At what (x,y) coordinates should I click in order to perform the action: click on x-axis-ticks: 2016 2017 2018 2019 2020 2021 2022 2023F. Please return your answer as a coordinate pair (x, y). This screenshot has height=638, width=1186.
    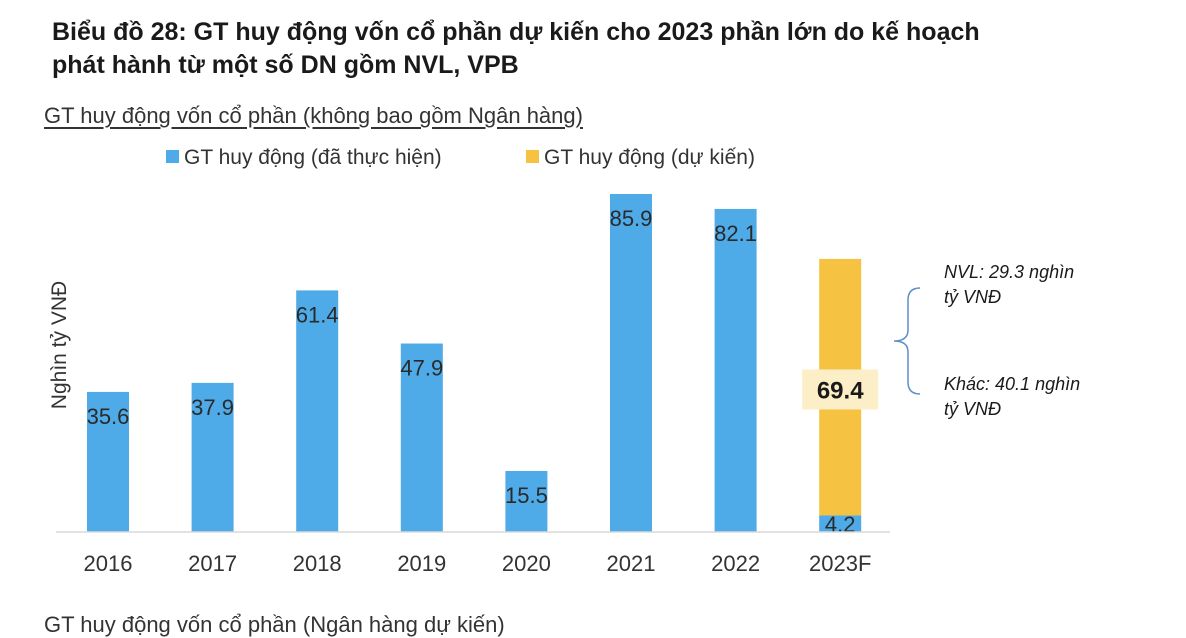
    Looking at the image, I should click on (478, 563).